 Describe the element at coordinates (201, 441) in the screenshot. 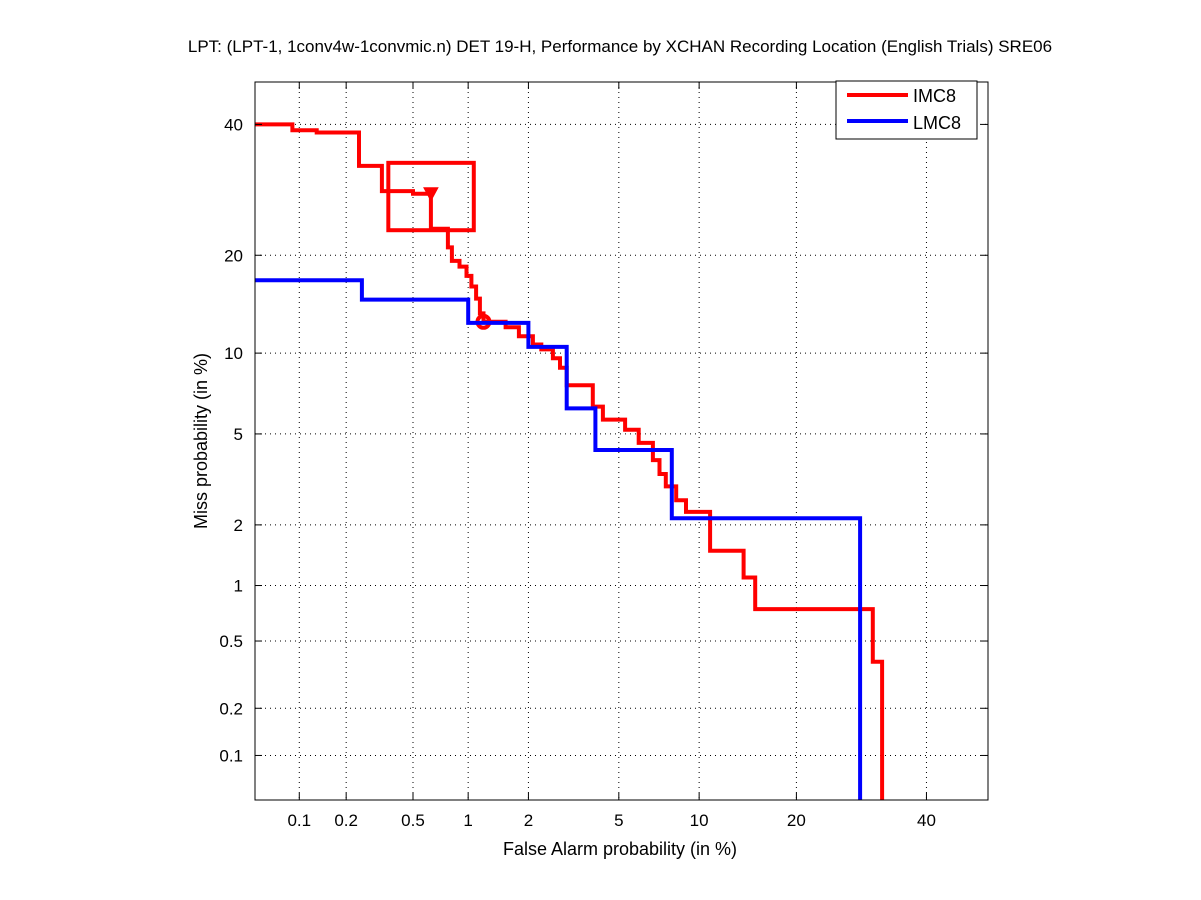

I see `y-axis-label: Miss probability (in %)` at that location.